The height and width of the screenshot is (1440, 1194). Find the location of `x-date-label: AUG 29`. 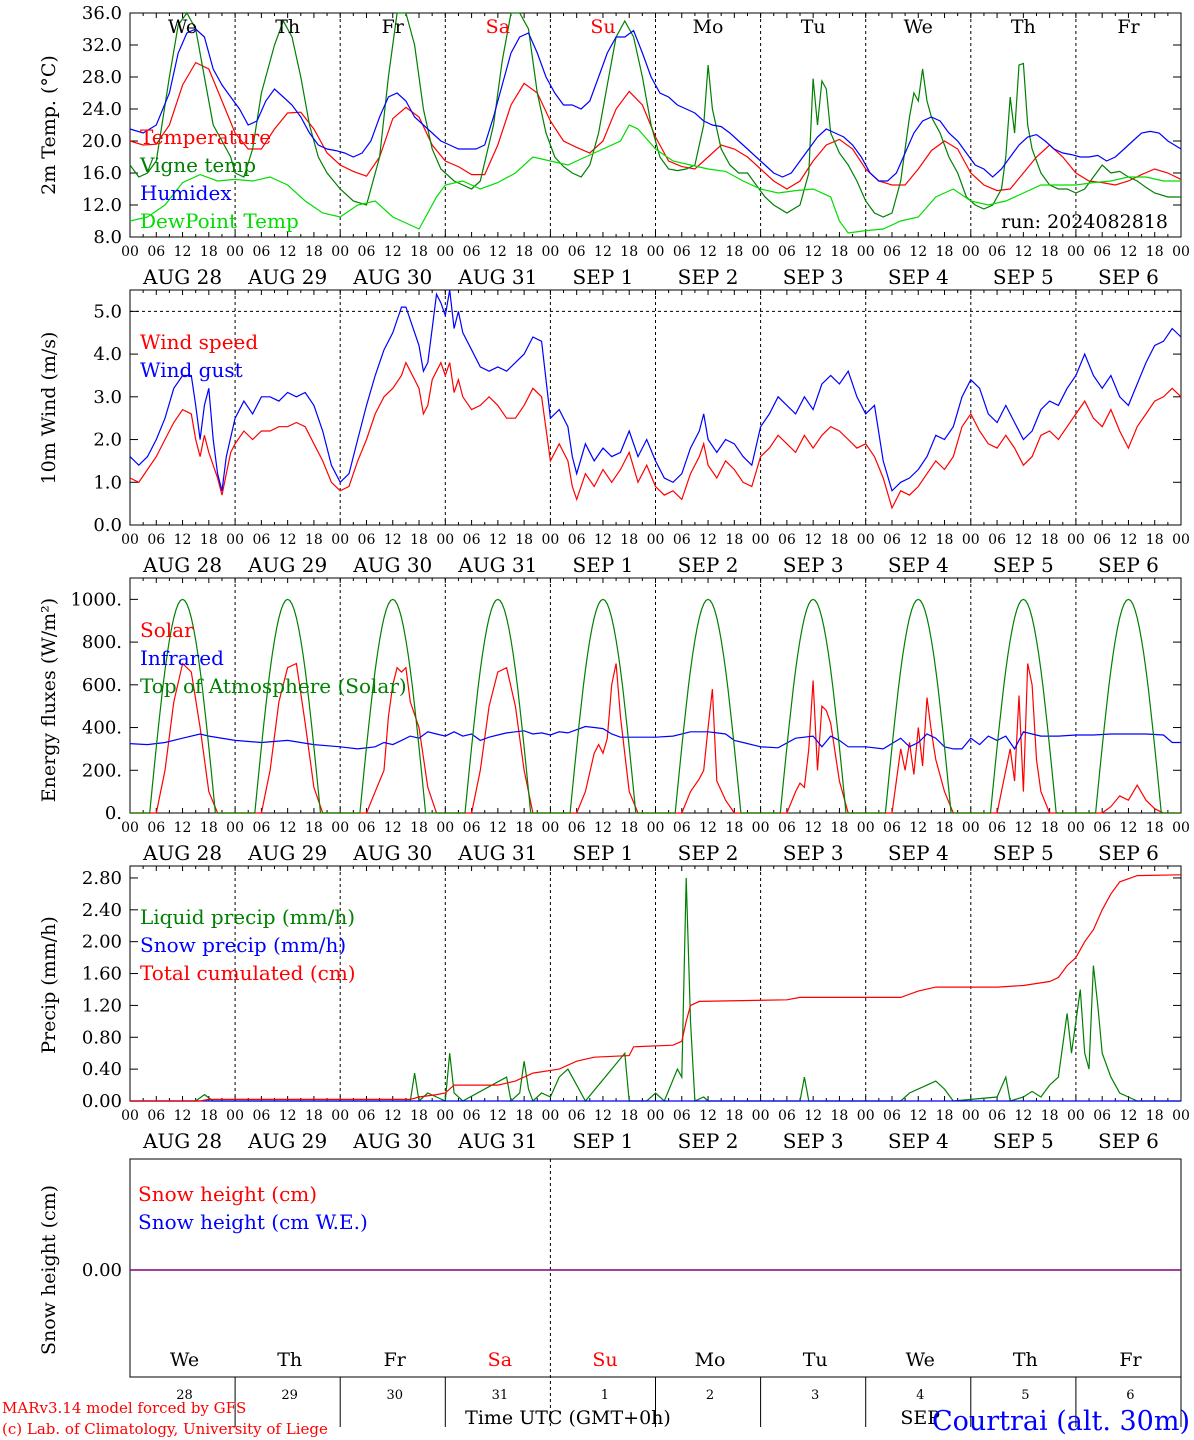

x-date-label: AUG 29 is located at coordinates (287, 565).